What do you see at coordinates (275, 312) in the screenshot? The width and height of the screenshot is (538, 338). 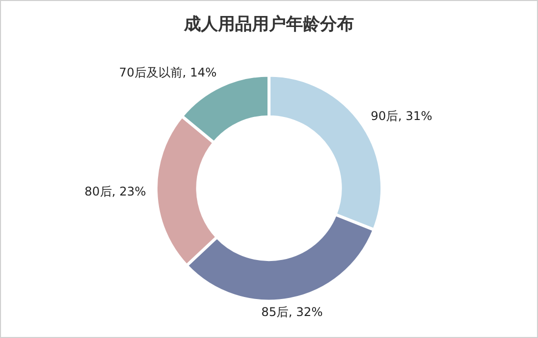 I see `slice-label: 85后` at bounding box center [275, 312].